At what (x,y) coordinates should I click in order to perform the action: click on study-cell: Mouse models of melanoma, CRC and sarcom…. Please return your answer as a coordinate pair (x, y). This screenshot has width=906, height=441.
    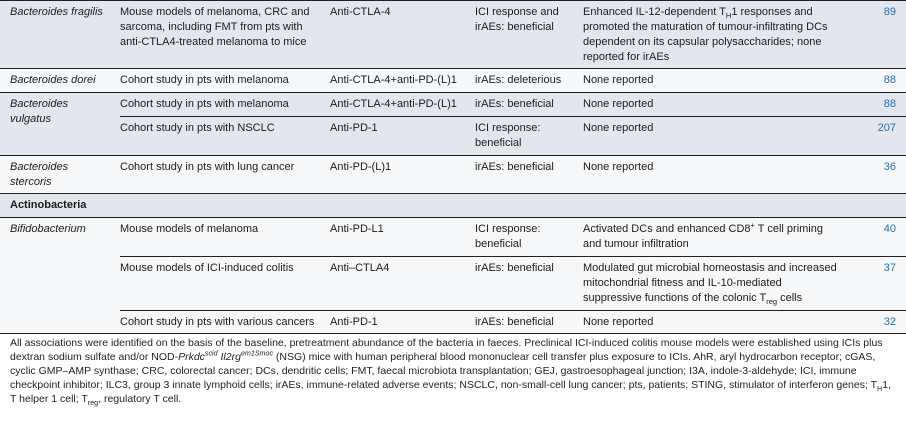
    Looking at the image, I should click on (215, 27).